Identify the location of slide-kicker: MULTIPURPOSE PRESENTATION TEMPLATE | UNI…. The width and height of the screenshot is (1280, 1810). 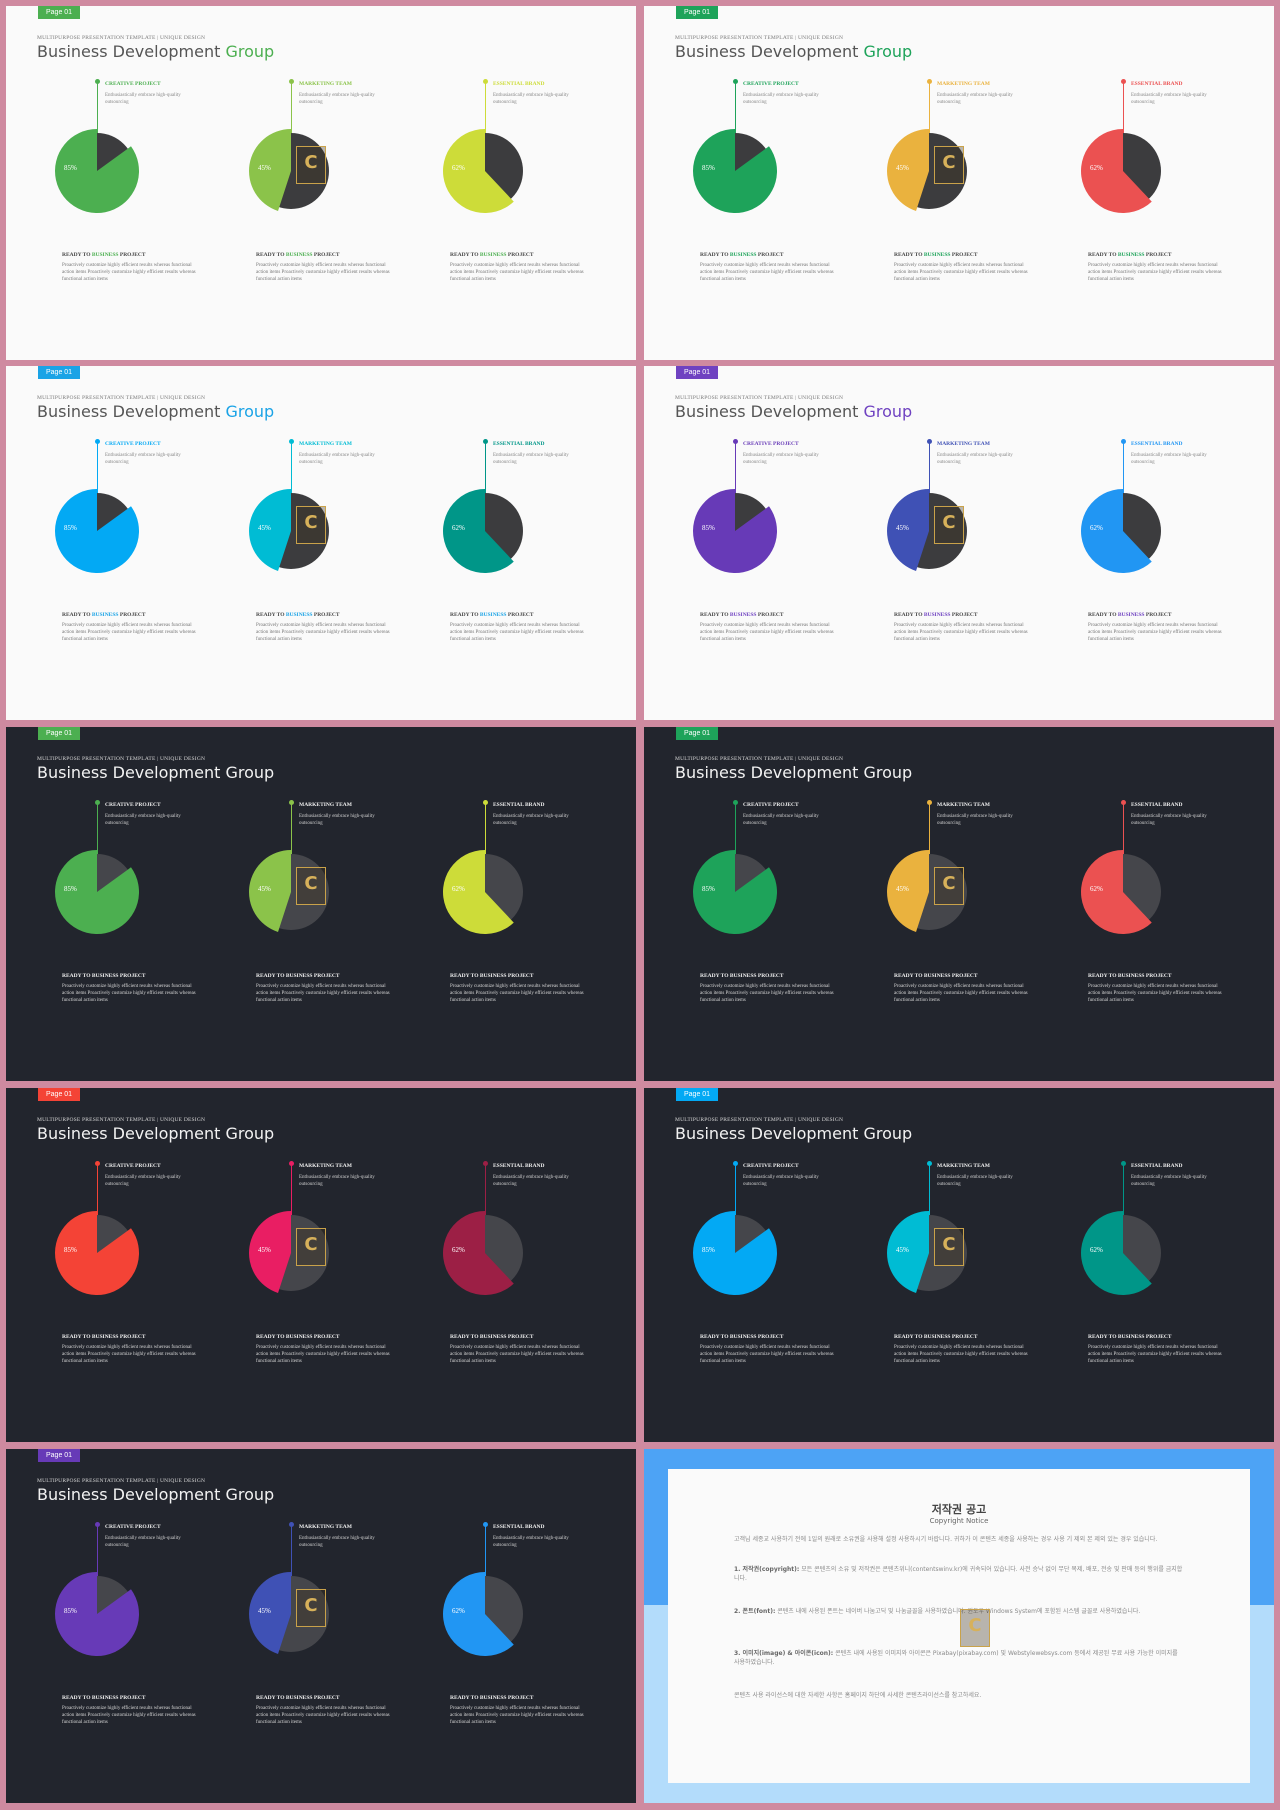
(759, 759).